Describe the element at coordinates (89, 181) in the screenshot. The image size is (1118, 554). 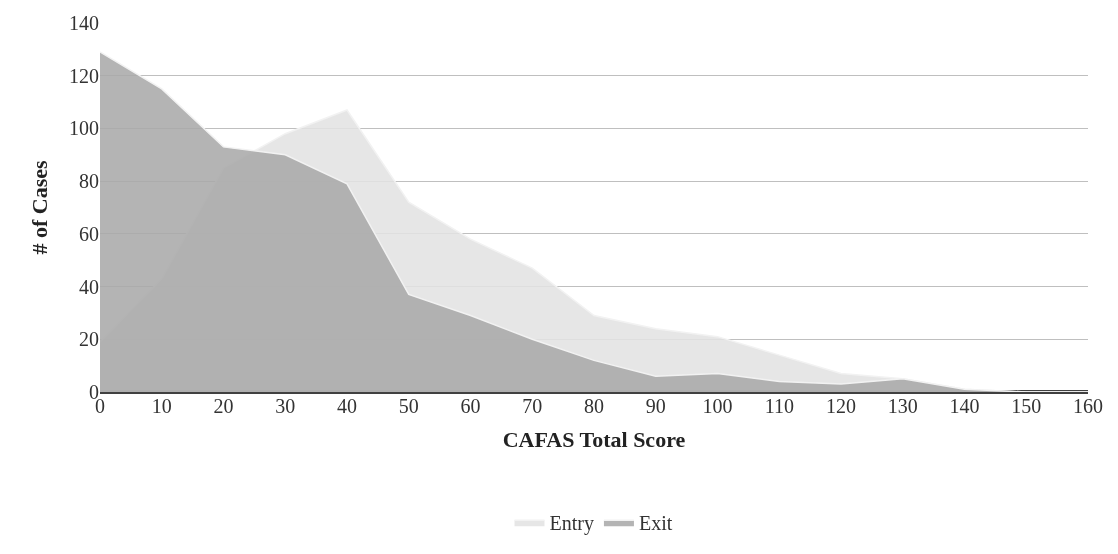
I see `y-tick-label: 80` at that location.